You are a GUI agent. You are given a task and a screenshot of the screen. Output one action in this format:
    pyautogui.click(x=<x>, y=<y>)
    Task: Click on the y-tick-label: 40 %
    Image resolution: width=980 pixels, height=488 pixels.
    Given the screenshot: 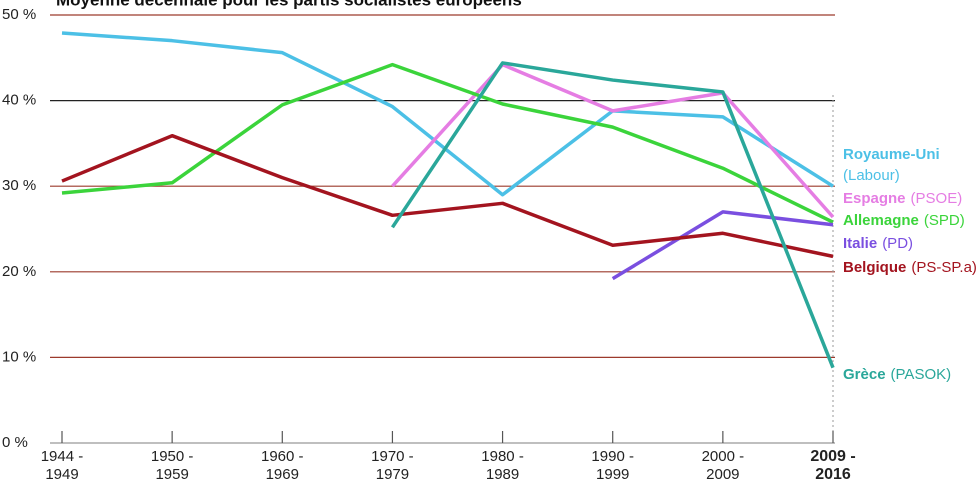 What is the action you would take?
    pyautogui.click(x=19, y=100)
    